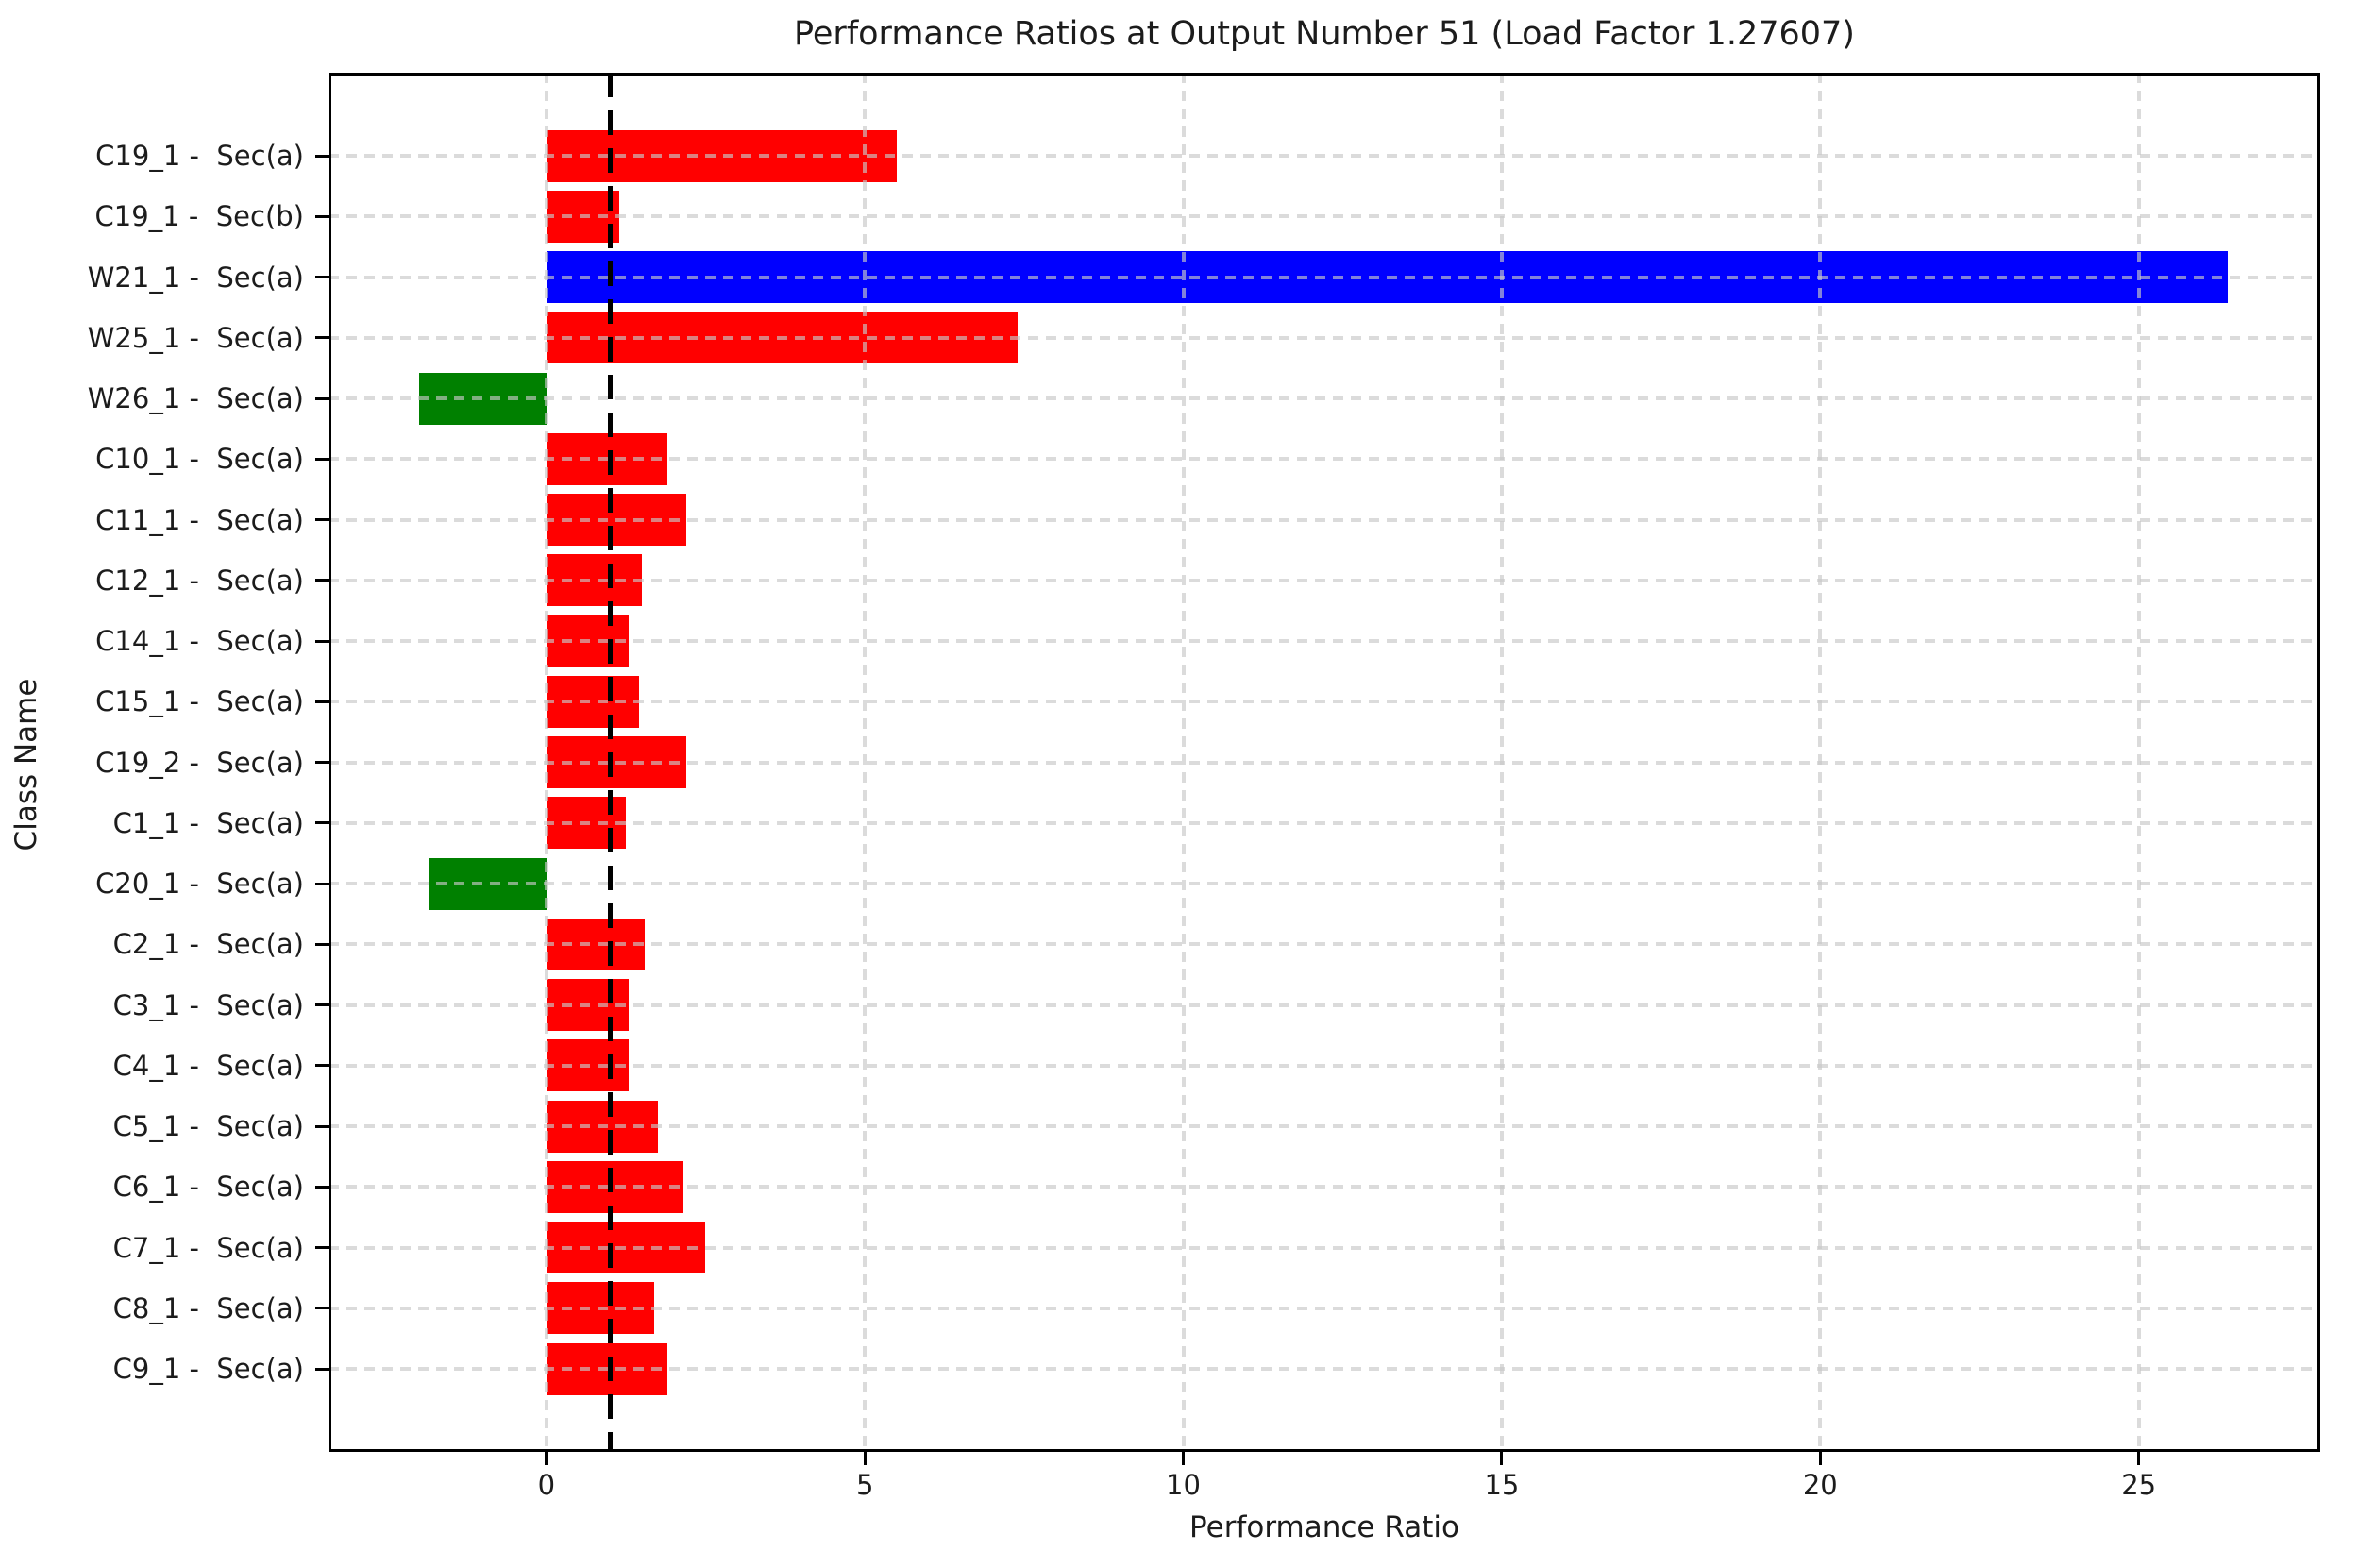 This screenshot has width=2359, height=1568. I want to click on x-tick-label-25: 25, so click(2139, 1485).